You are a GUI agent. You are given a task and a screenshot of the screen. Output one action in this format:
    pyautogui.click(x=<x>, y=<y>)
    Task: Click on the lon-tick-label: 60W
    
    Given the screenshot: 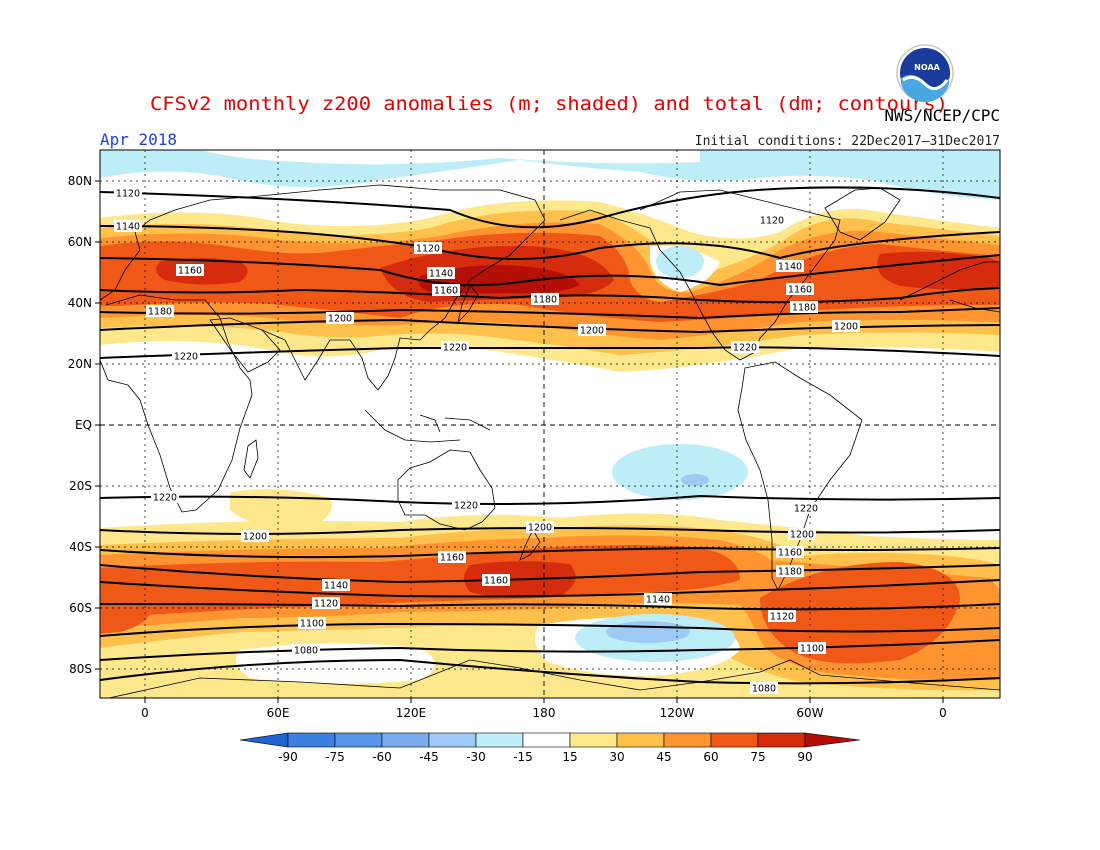 What is the action you would take?
    pyautogui.click(x=809, y=713)
    